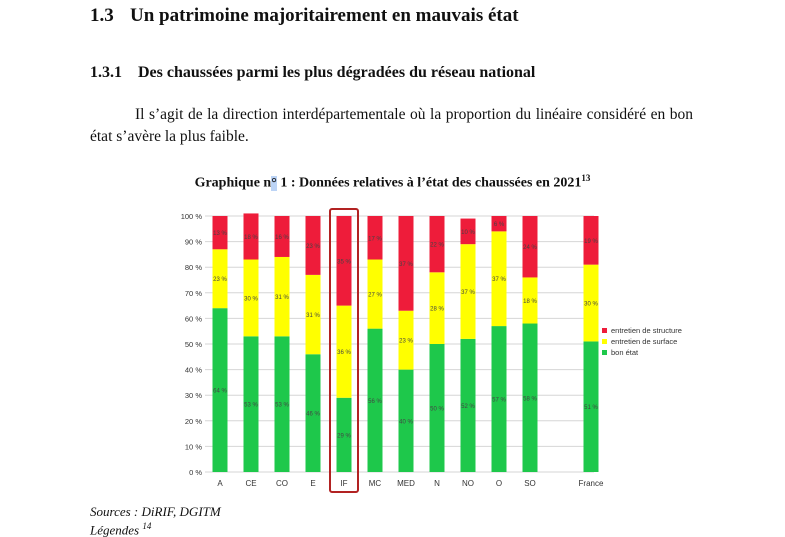 The width and height of the screenshot is (785, 537). I want to click on x-tick-label: IF, so click(343, 483).